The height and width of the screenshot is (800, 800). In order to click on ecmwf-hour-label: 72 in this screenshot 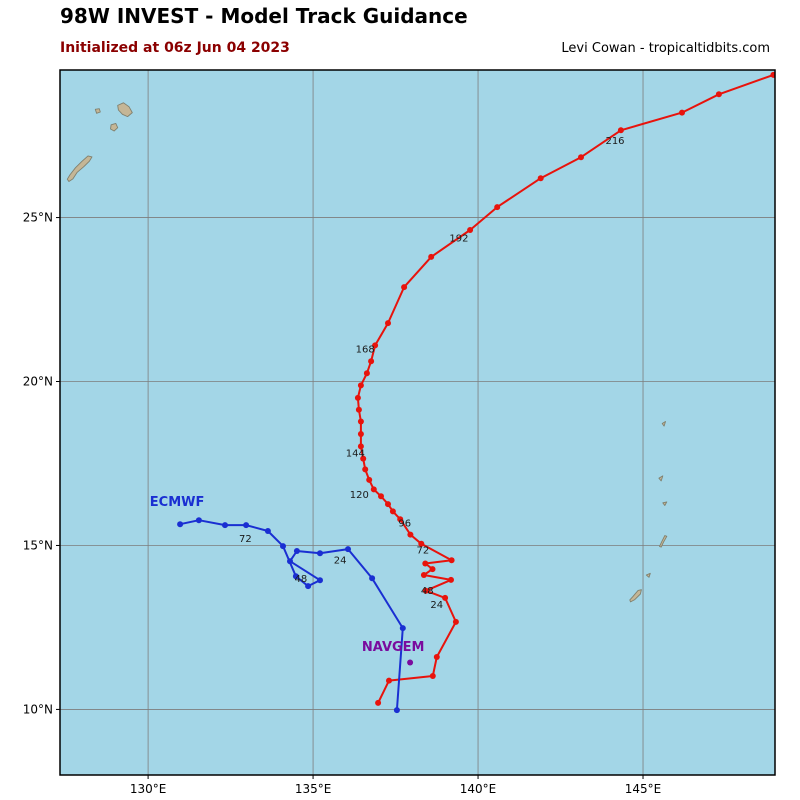, I will do `click(245, 539)`.